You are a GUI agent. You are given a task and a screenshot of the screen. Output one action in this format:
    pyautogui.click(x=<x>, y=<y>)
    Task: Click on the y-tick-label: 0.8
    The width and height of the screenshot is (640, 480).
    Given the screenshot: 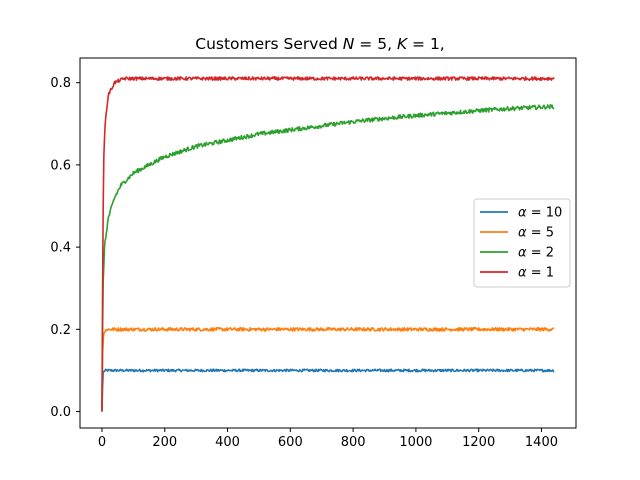 What is the action you would take?
    pyautogui.click(x=60, y=83)
    